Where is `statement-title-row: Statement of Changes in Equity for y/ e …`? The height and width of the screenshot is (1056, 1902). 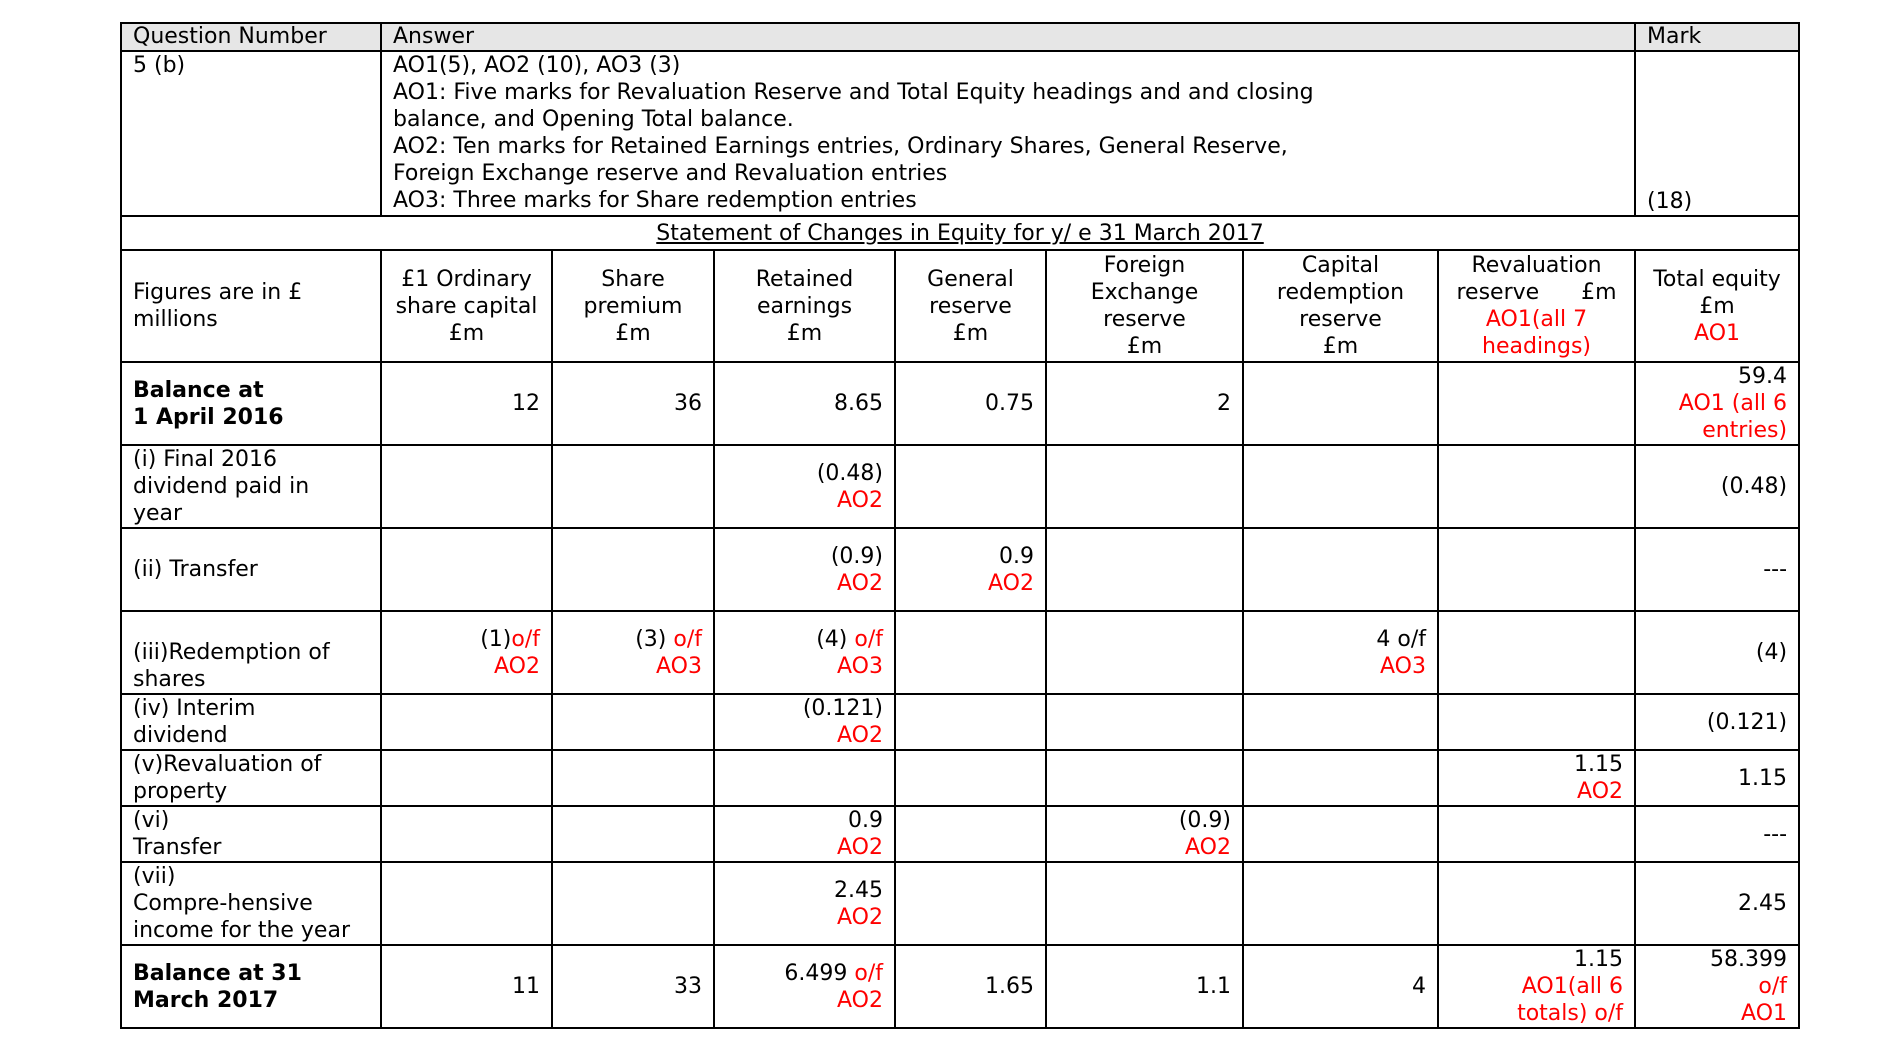
statement-title-row: Statement of Changes in Equity for y/ e … is located at coordinates (960, 233).